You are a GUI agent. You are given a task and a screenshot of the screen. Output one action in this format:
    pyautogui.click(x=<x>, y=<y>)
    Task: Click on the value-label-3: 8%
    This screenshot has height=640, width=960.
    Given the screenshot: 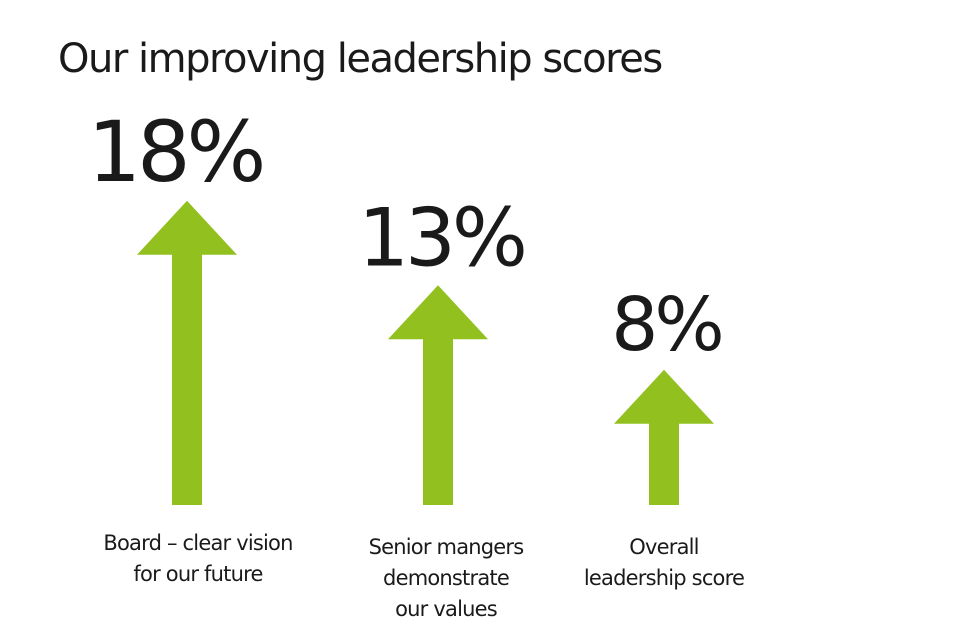 What is the action you would take?
    pyautogui.click(x=666, y=325)
    